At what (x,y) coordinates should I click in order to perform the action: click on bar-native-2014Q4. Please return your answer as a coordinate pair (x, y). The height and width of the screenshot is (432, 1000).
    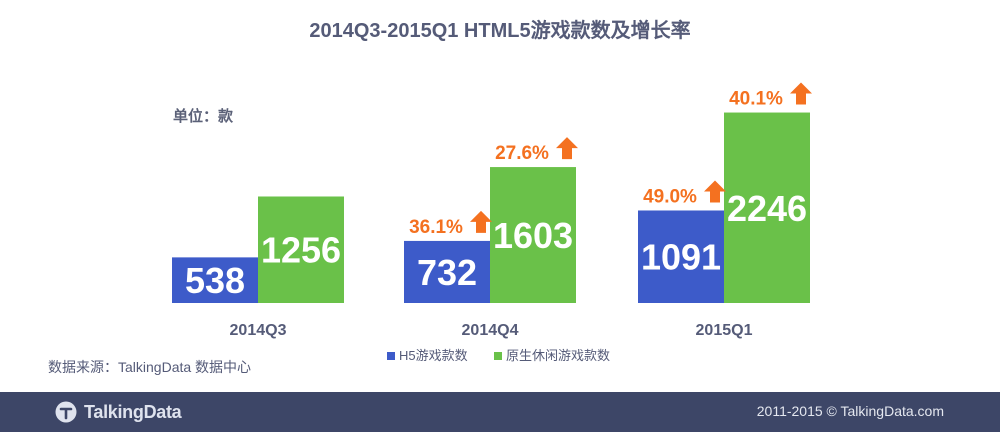
    Looking at the image, I should click on (533, 235).